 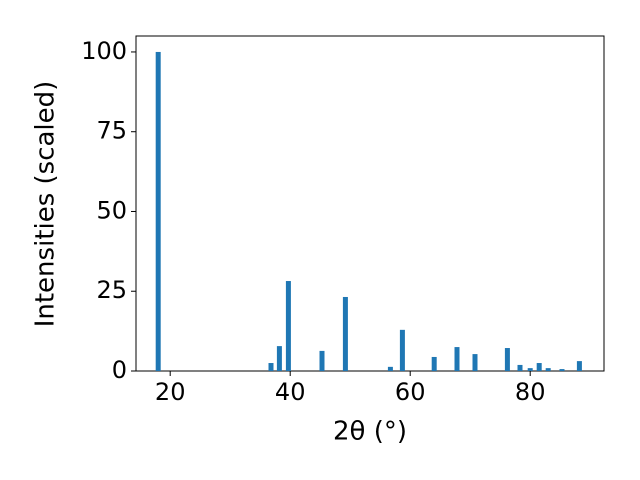 What do you see at coordinates (104, 51) in the screenshot?
I see `y-tick-label: 100` at bounding box center [104, 51].